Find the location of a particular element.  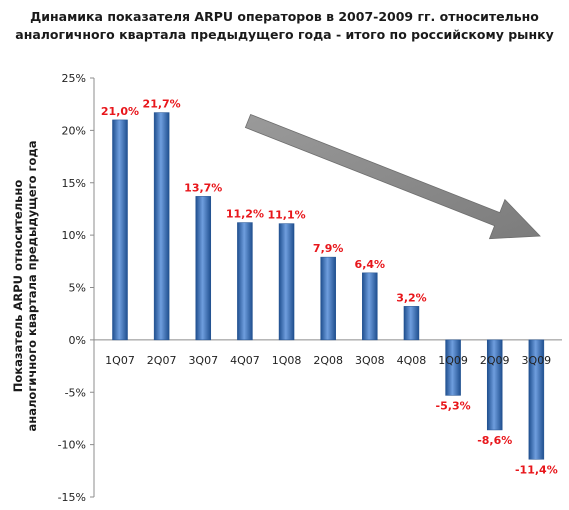

y-tick-label: 10% is located at coordinates (74, 235).